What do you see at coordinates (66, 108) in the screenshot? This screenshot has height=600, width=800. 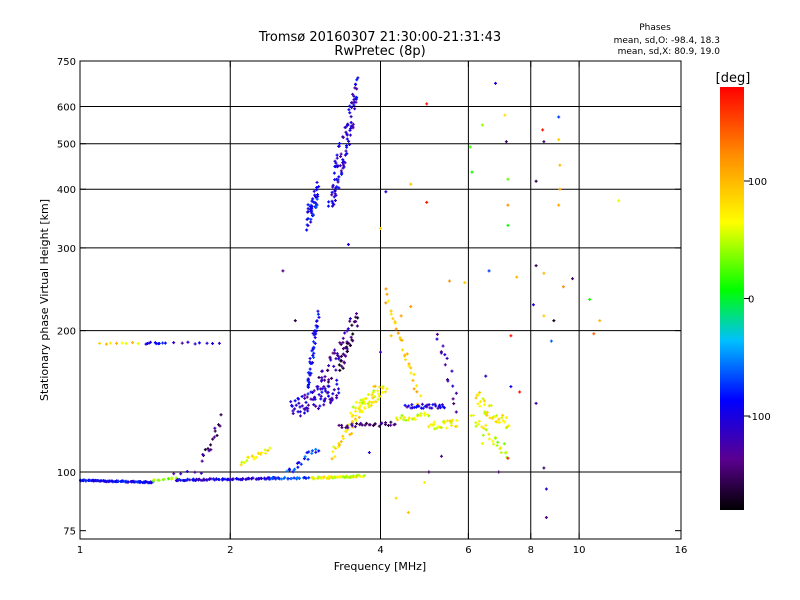 I see `y-tick-label: 600` at bounding box center [66, 108].